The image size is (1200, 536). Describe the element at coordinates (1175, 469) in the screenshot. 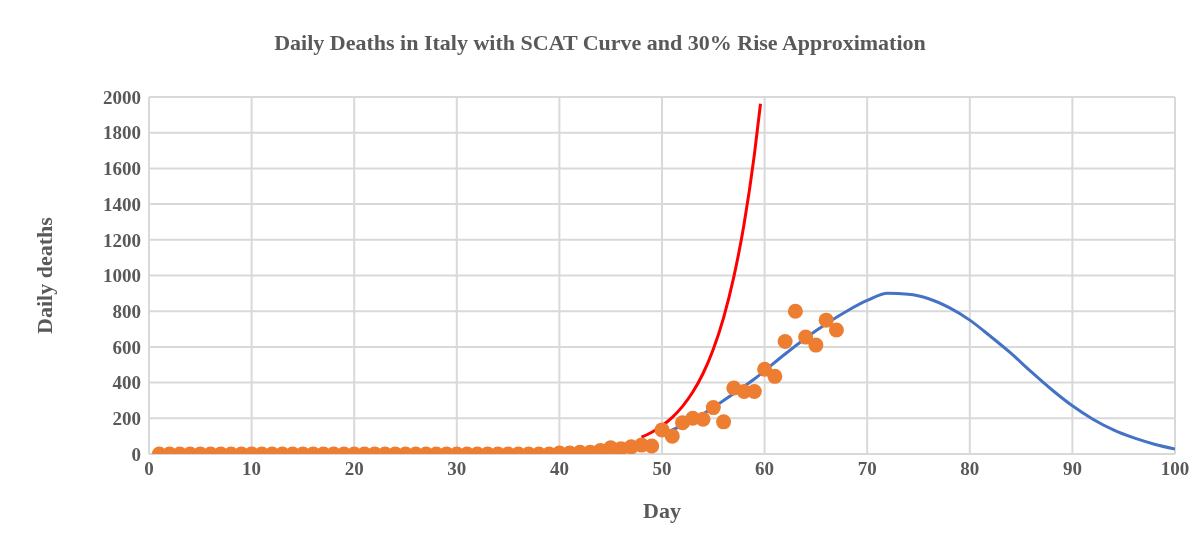

I see `x-tick-label: 100` at that location.